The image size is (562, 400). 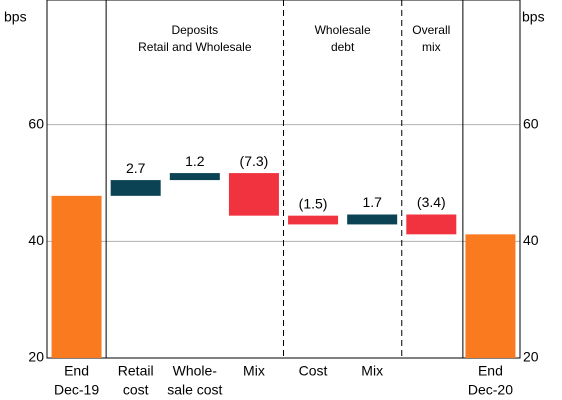 I want to click on y-tick-label: 40, so click(x=36, y=240).